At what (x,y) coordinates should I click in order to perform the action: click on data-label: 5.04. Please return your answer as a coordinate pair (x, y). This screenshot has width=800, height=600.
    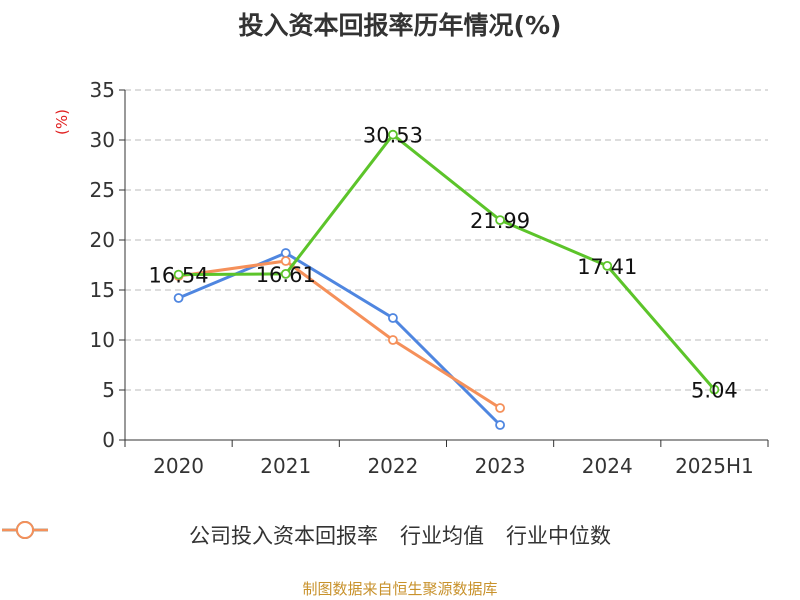
    Looking at the image, I should click on (714, 391).